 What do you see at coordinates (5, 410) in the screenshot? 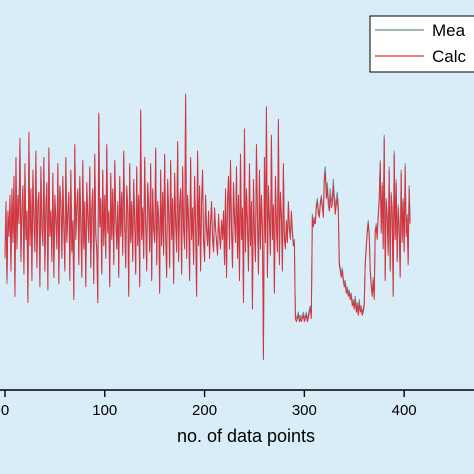
I see `x-tick-label: 0` at bounding box center [5, 410].